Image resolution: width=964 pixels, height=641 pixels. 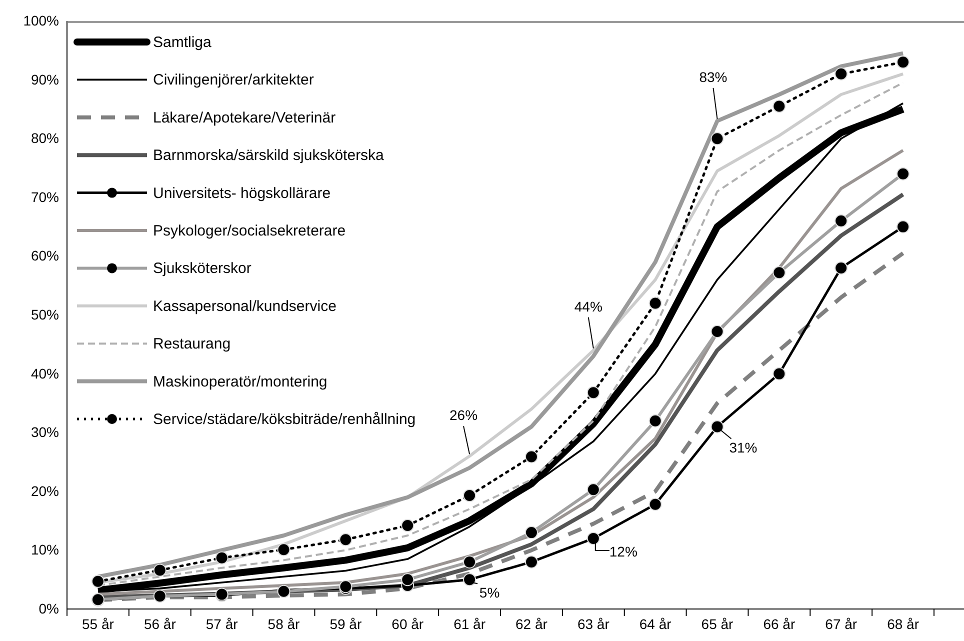 I want to click on annotation: 31%, so click(x=743, y=448).